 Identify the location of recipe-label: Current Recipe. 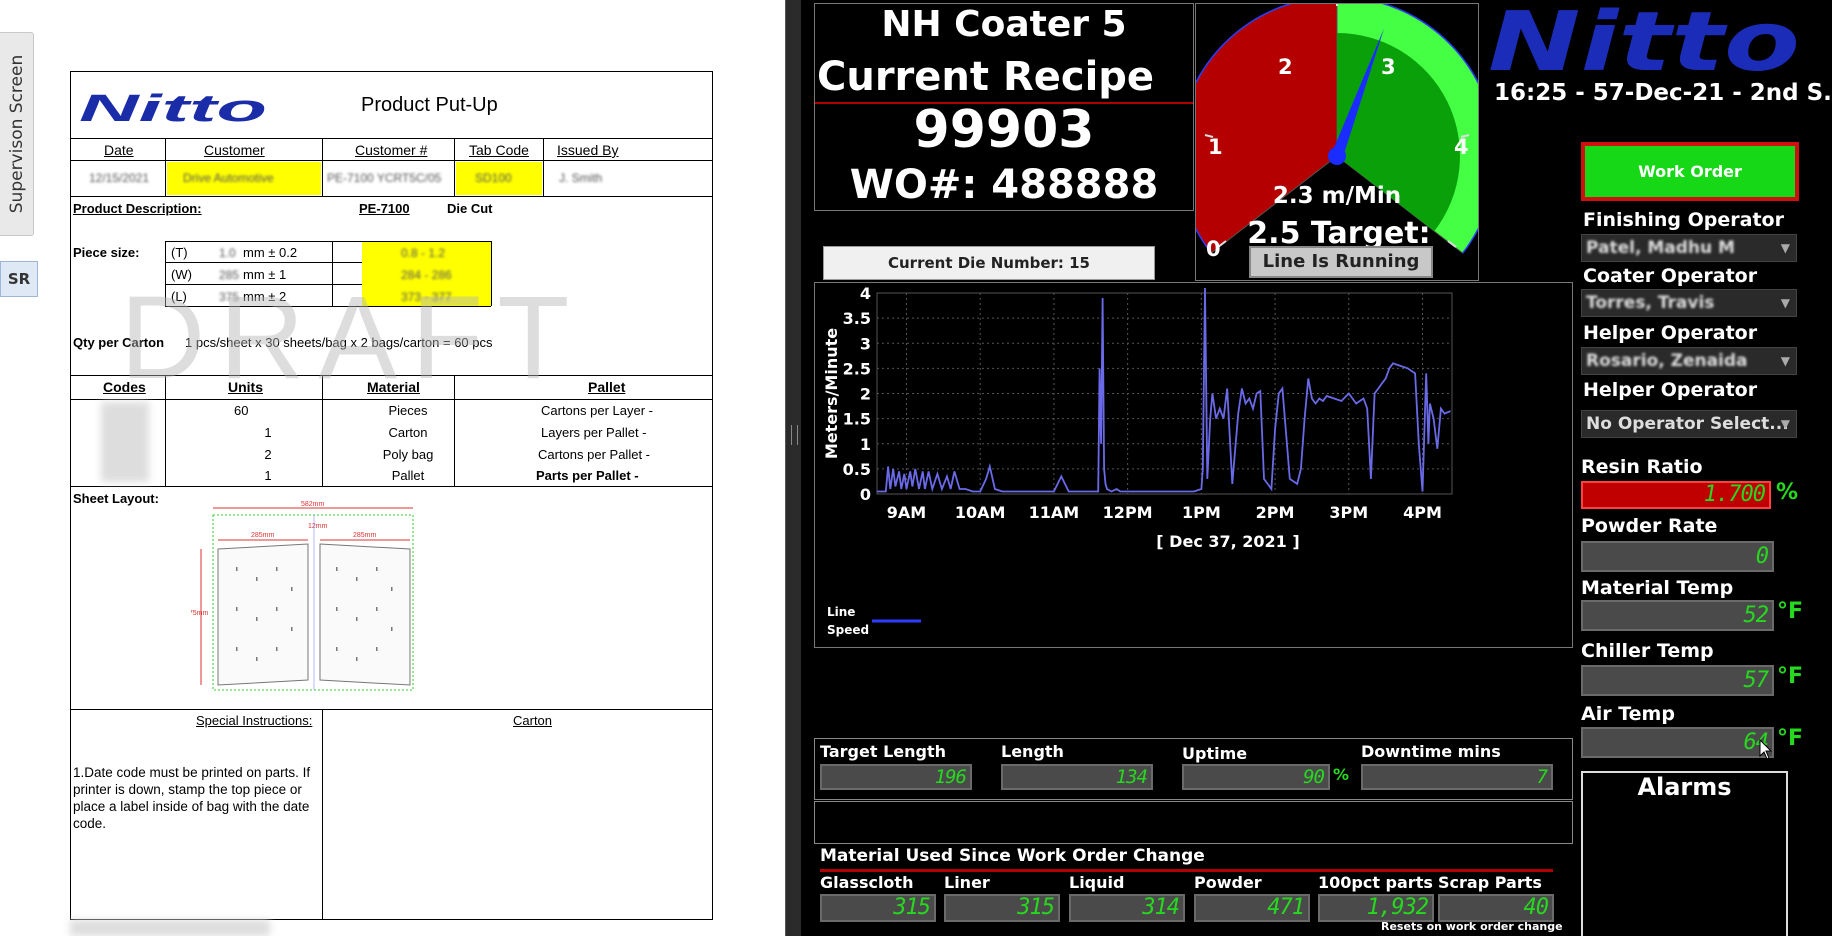
(986, 77).